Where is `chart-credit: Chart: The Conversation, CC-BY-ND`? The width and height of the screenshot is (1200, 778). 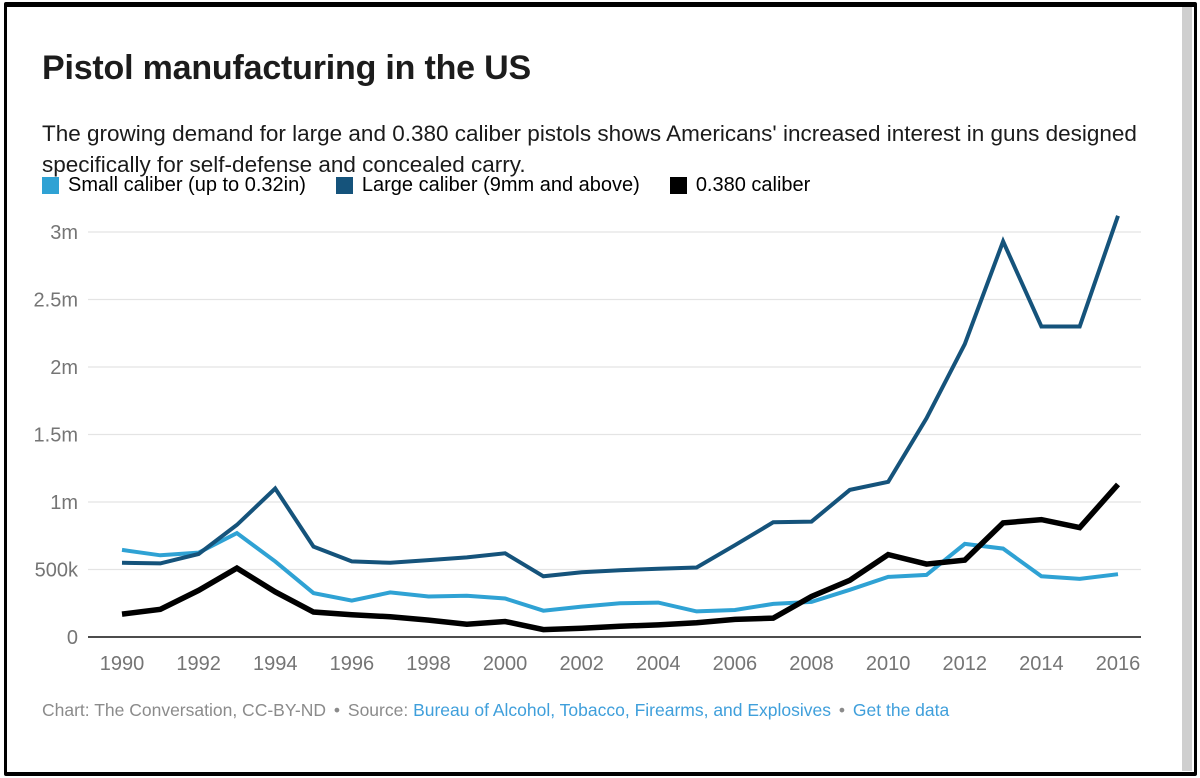
chart-credit: Chart: The Conversation, CC-BY-ND is located at coordinates (184, 710).